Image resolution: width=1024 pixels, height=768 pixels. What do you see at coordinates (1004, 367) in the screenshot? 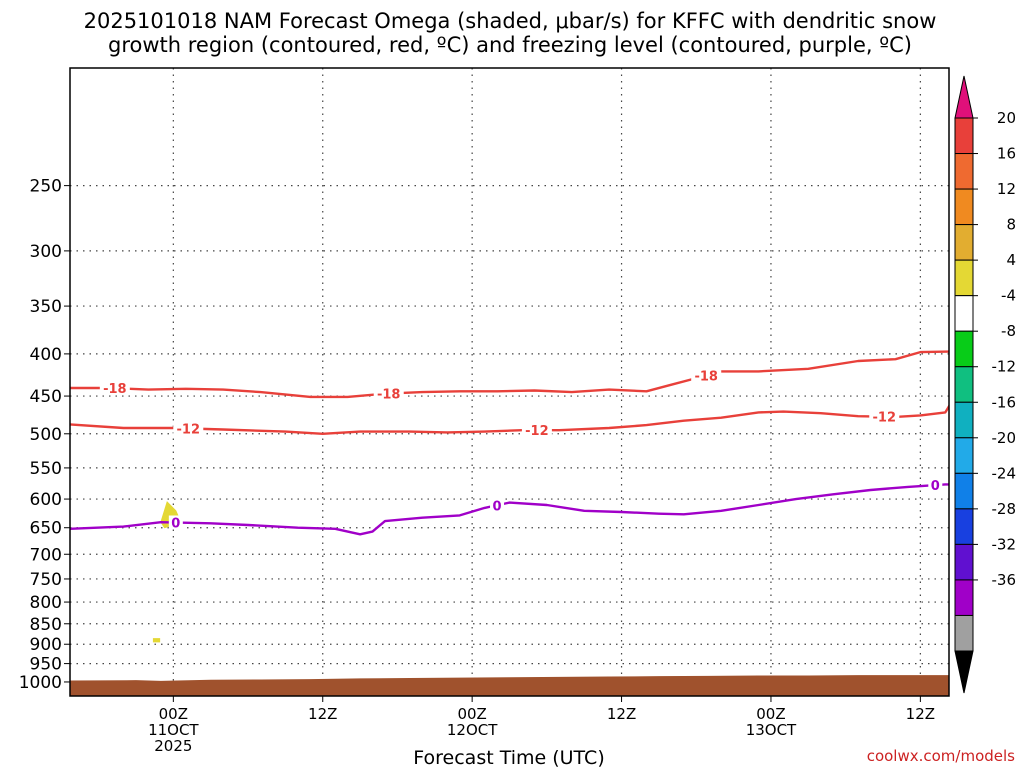
I see `colorbar-label-7: -12` at bounding box center [1004, 367].